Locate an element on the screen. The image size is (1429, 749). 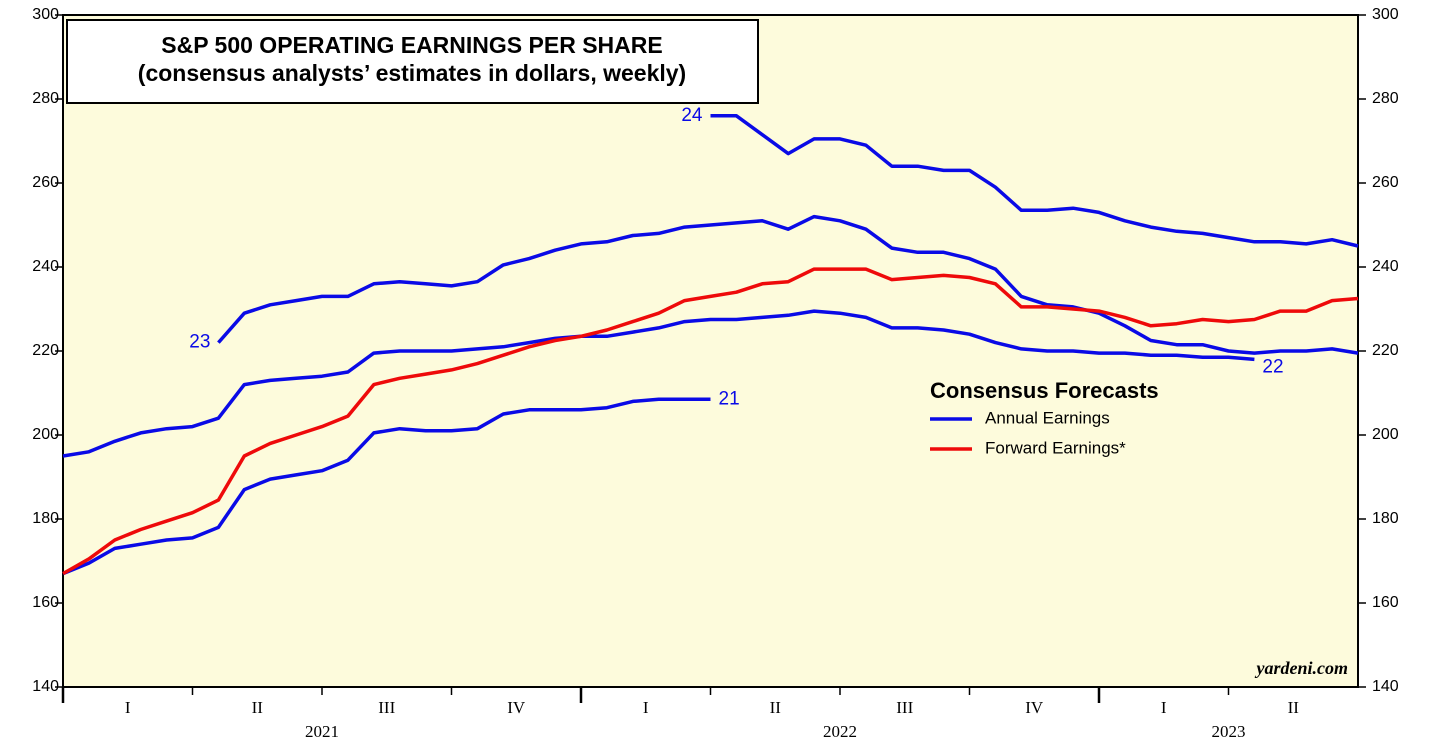
y2-tick-label: 300 is located at coordinates (1385, 14).